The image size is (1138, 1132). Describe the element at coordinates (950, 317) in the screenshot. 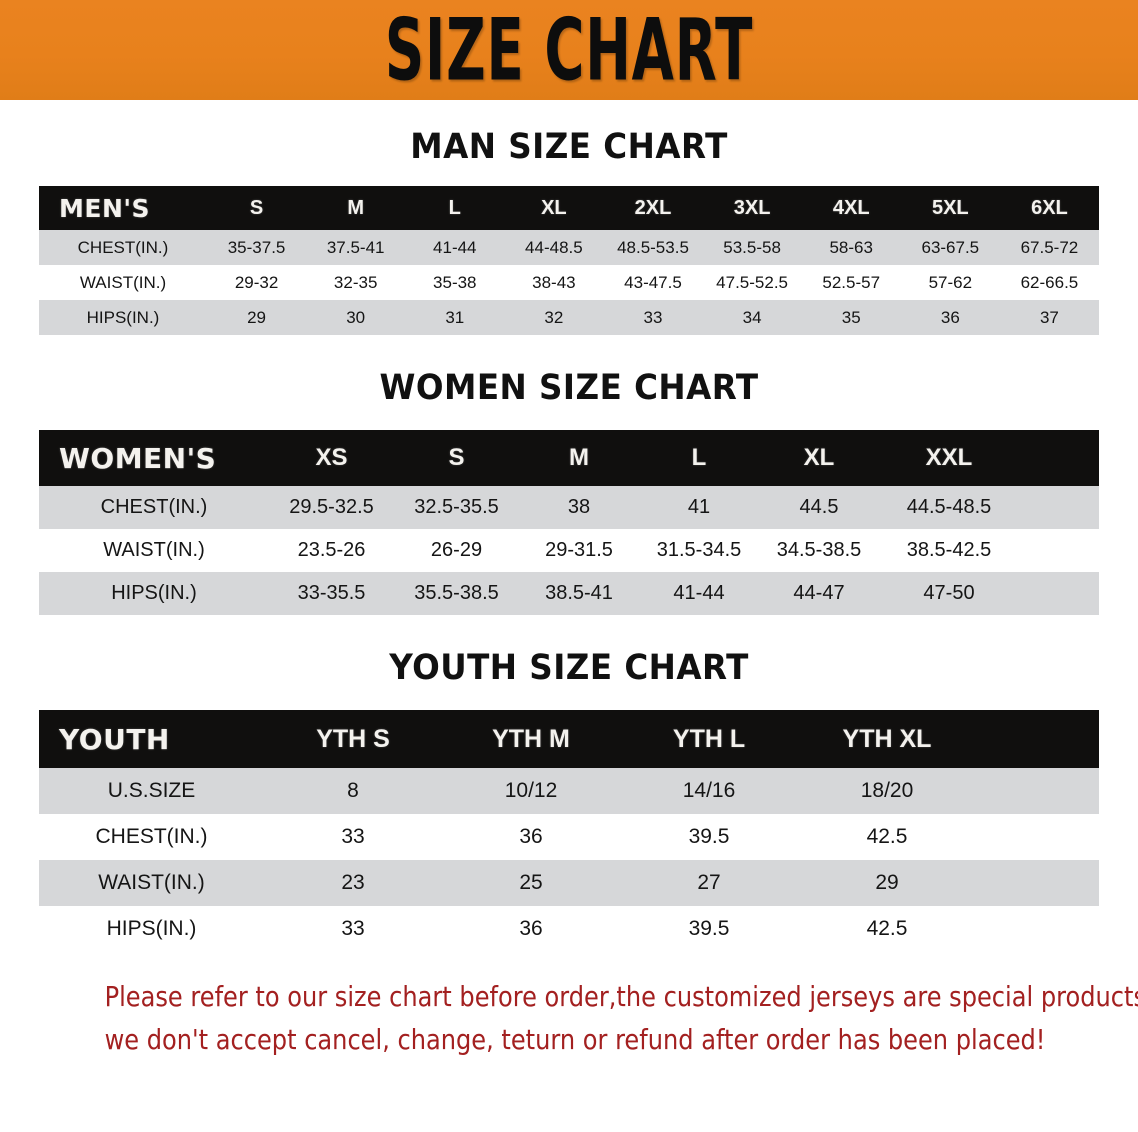

I see `man-cell-2-7: 36` at that location.